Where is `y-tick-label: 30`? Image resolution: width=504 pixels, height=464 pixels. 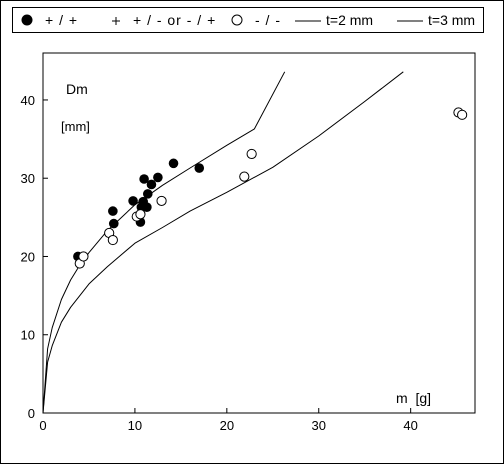
y-tick-label: 30 is located at coordinates (28, 178).